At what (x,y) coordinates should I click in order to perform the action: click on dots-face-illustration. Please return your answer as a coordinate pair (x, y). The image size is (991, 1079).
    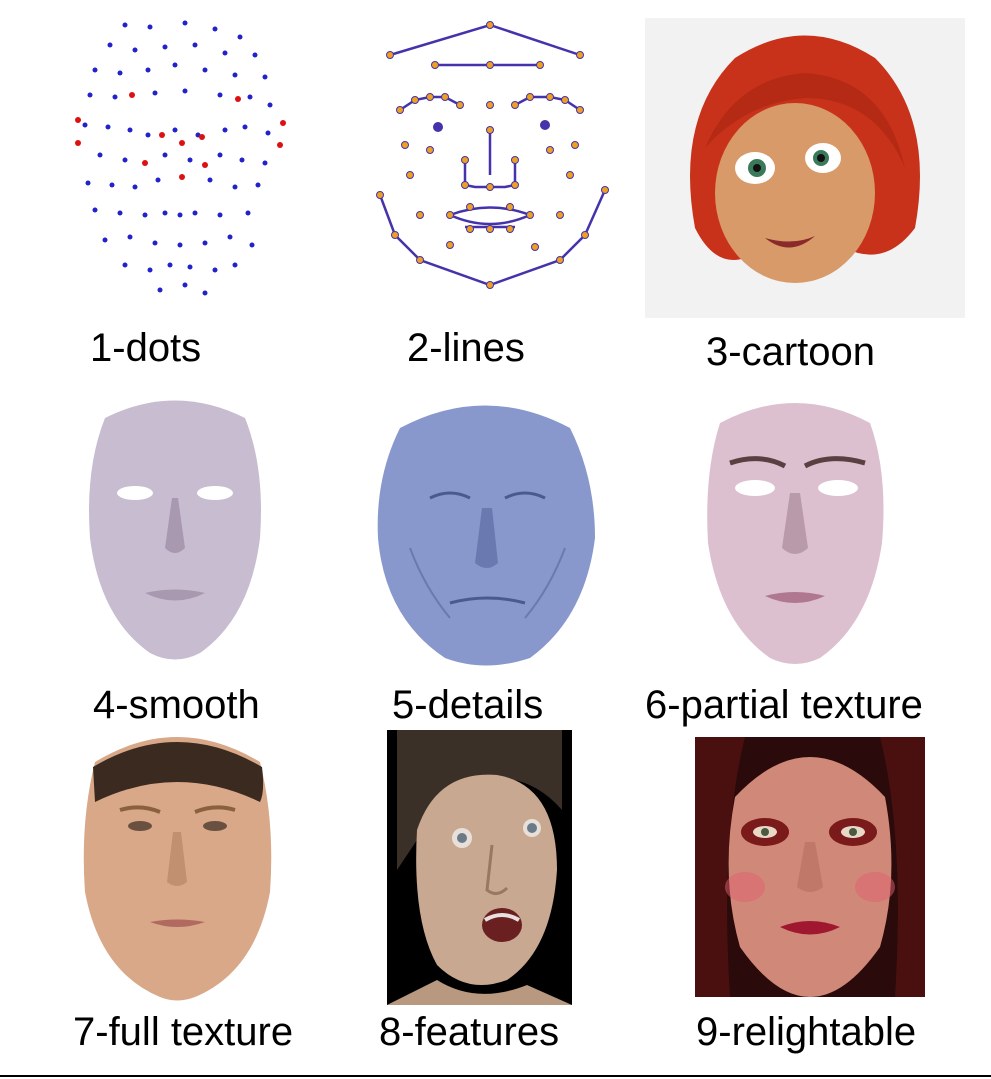
    Looking at the image, I should click on (180, 158).